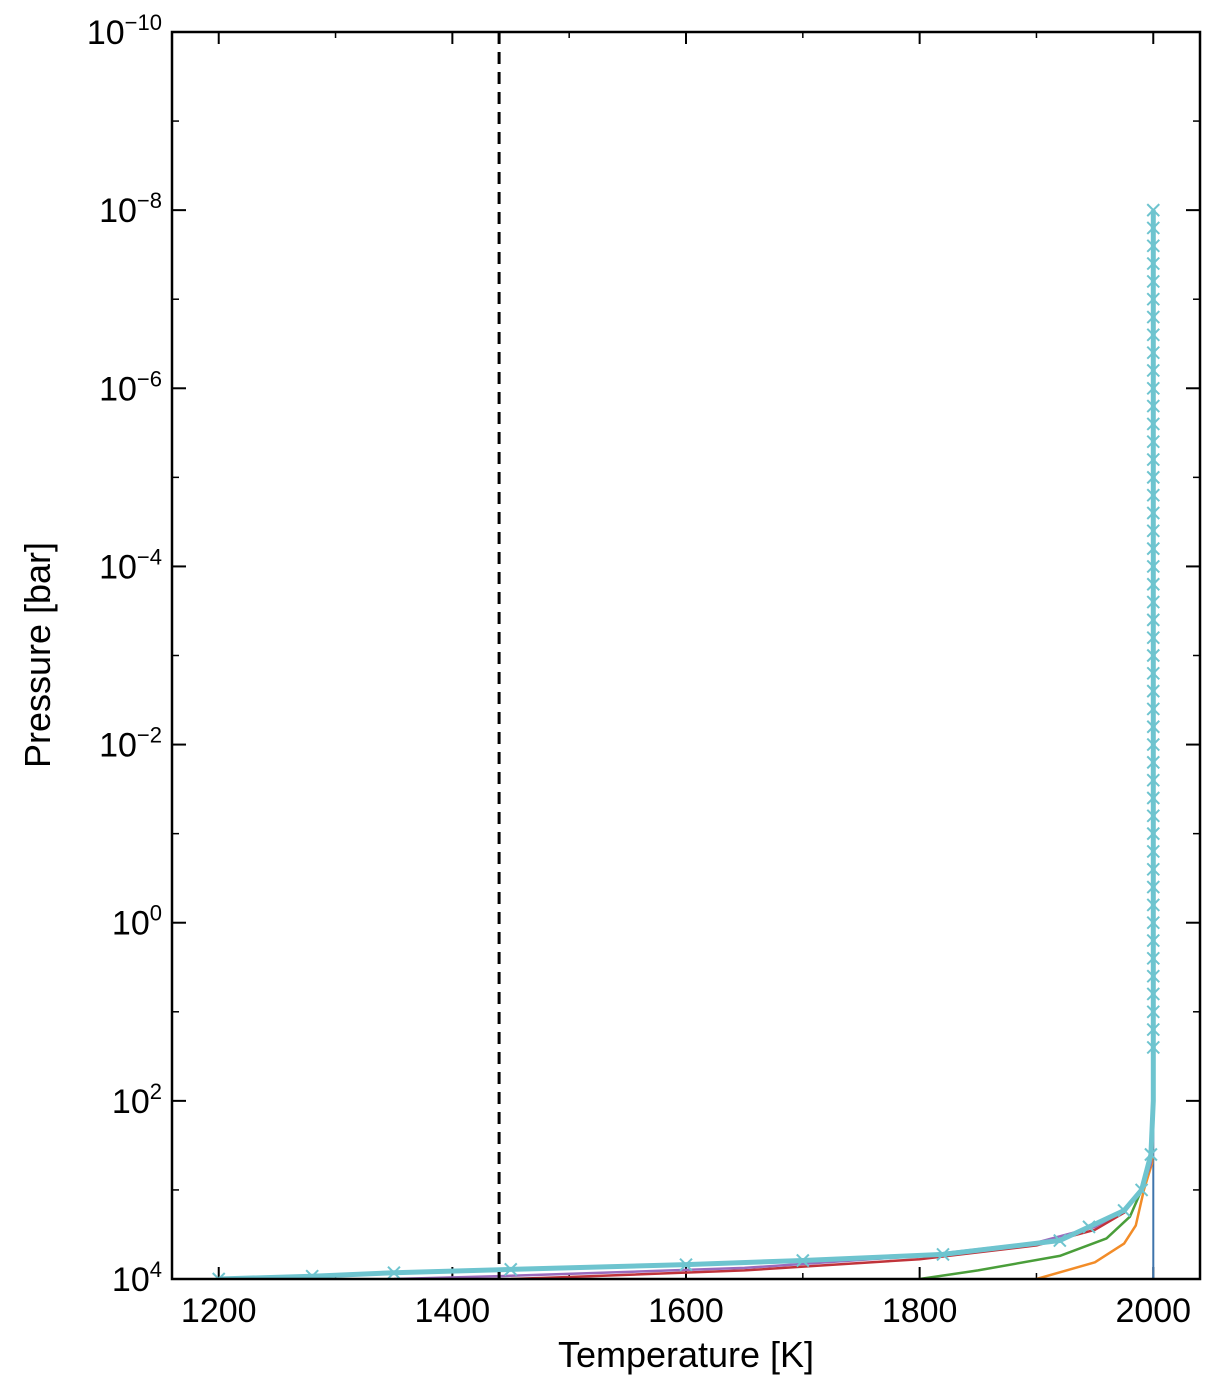 This screenshot has width=1214, height=1388. I want to click on x-tick-label: 2000, so click(1153, 1311).